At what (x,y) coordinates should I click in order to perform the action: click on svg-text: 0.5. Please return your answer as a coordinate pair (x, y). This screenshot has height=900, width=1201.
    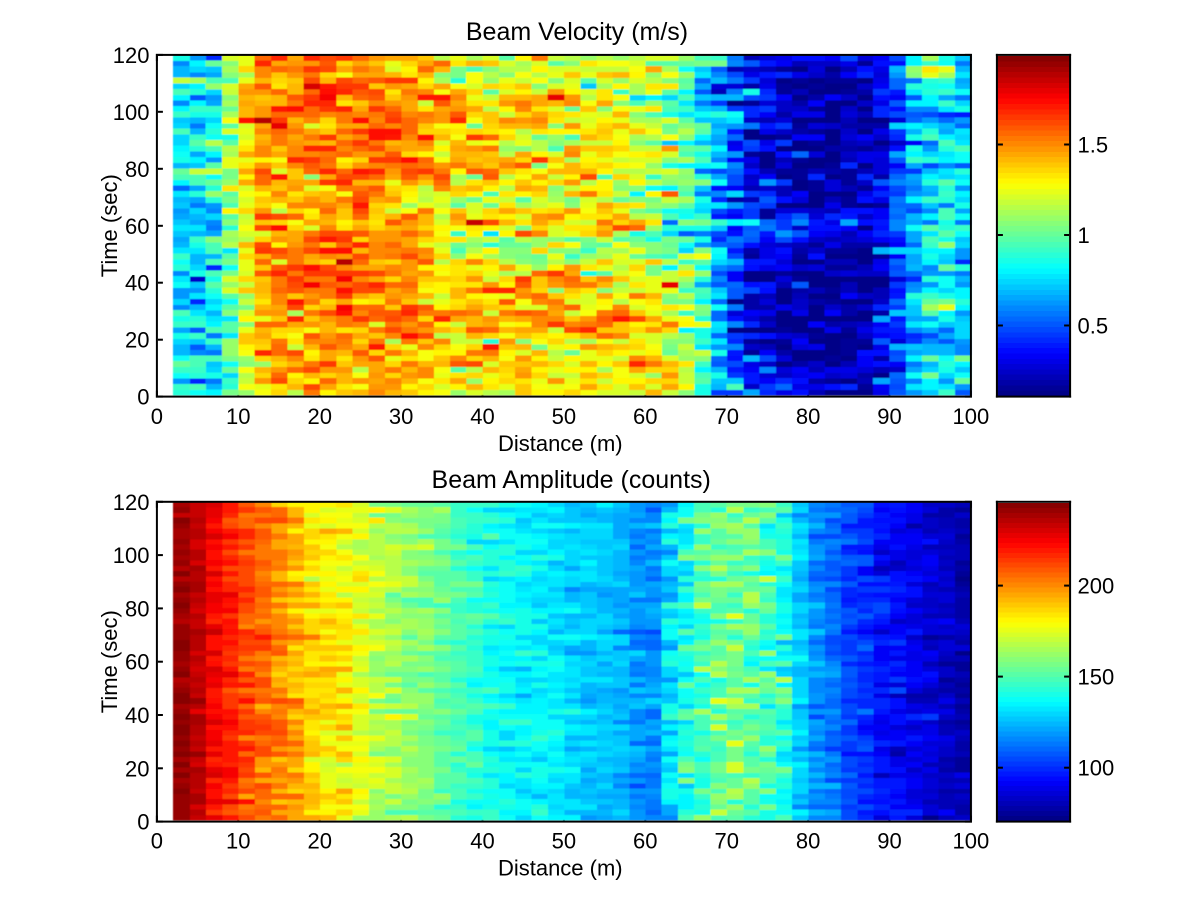
    Looking at the image, I should click on (1093, 326).